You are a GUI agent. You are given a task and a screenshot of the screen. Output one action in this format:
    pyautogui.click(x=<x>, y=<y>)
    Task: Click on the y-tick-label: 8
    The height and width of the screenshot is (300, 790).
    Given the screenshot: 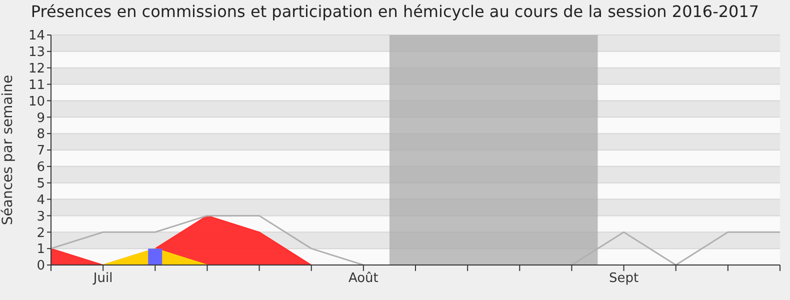 What is the action you would take?
    pyautogui.click(x=40, y=134)
    